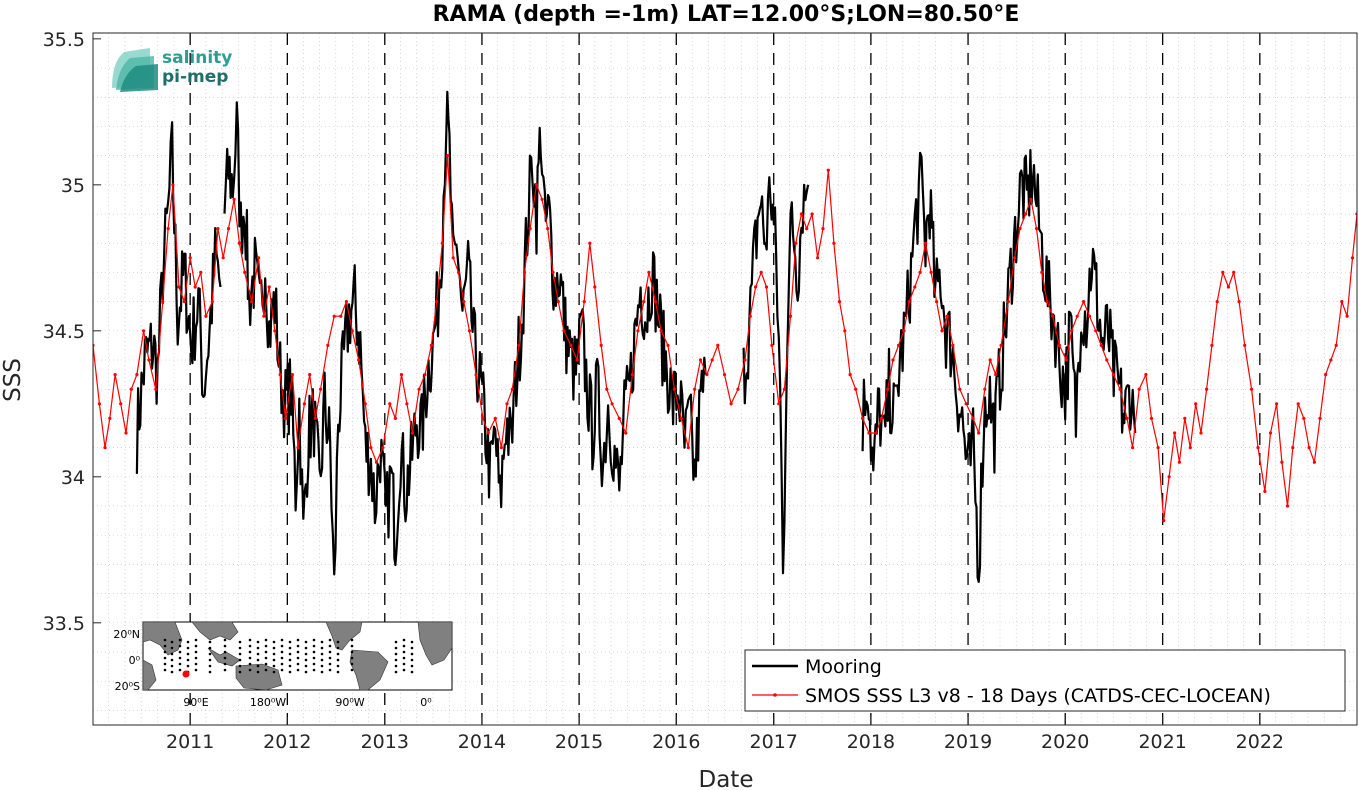 The width and height of the screenshot is (1359, 790). I want to click on x-tick-label-2017: 2017, so click(774, 742).